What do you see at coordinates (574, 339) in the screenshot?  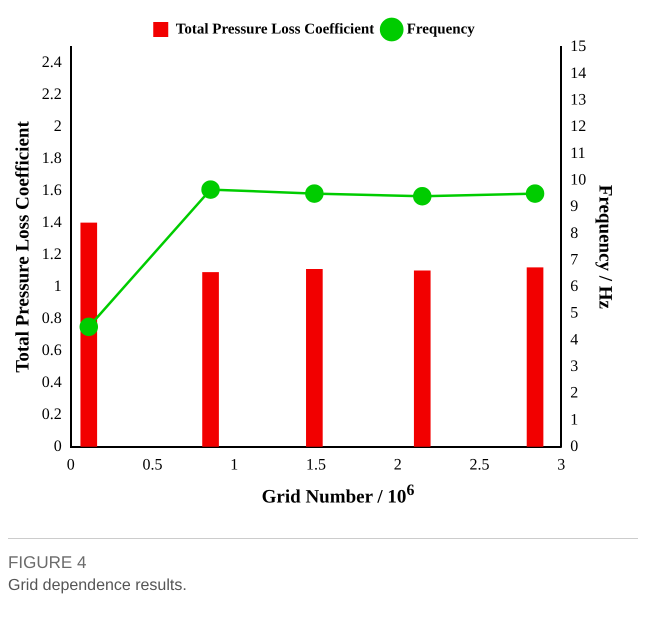 I see `y2-tick-label: 4` at bounding box center [574, 339].